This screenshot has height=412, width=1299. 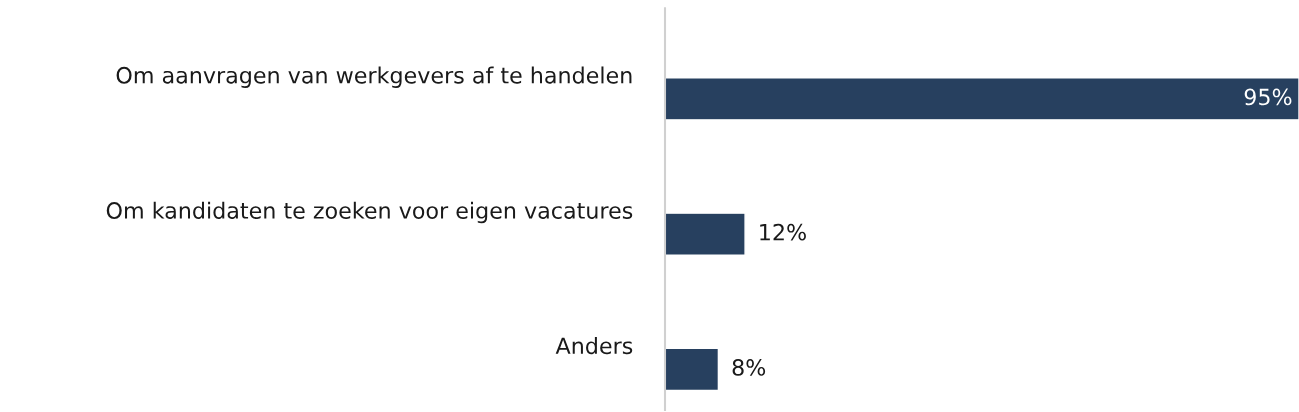 What do you see at coordinates (594, 345) in the screenshot?
I see `y-tick-label: Anders` at bounding box center [594, 345].